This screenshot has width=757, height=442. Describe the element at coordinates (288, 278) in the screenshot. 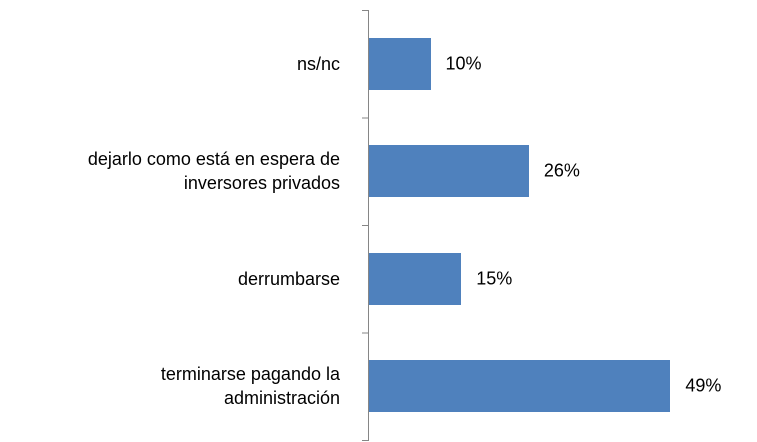

I see `category-label: derrumbarse` at that location.